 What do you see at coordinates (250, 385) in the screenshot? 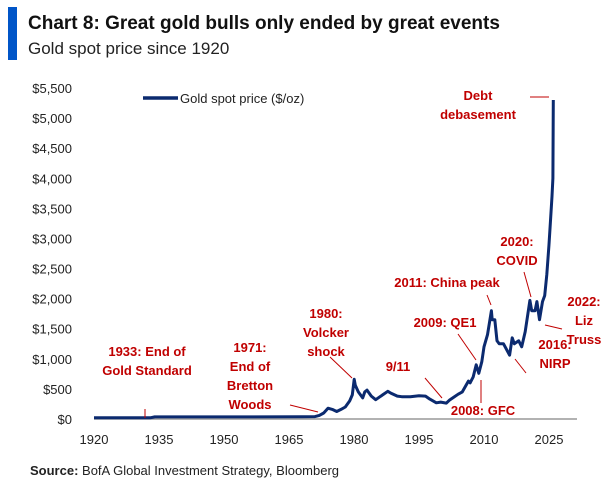
I see `annotation-line: Bretton` at bounding box center [250, 385].